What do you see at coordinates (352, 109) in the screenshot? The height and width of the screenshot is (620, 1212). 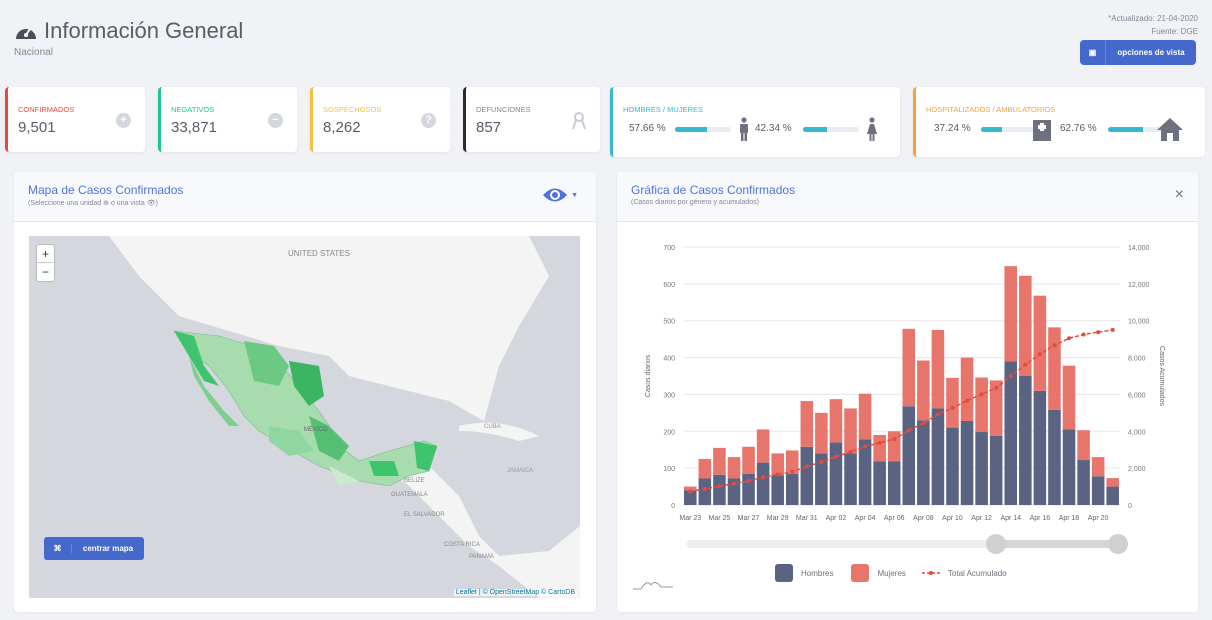 I see `card-label: SOSPECHOSOS` at bounding box center [352, 109].